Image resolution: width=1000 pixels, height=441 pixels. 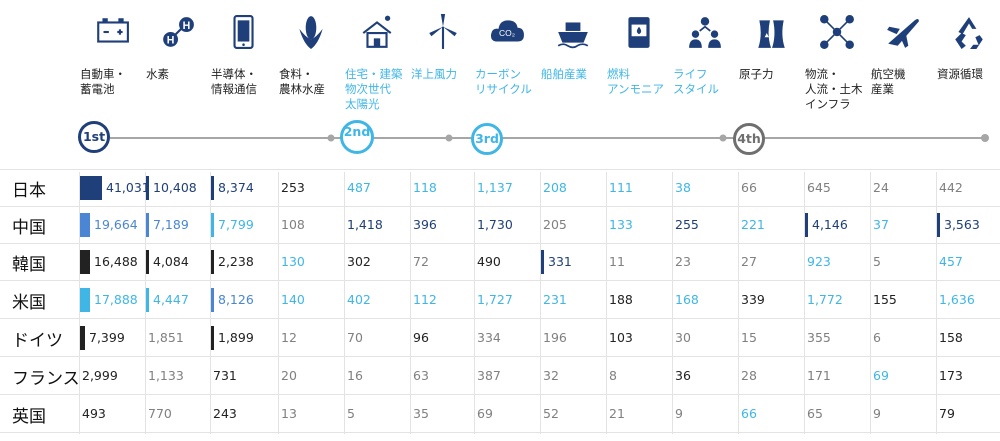 I want to click on category-label: 航空機 産業, so click(x=888, y=81).